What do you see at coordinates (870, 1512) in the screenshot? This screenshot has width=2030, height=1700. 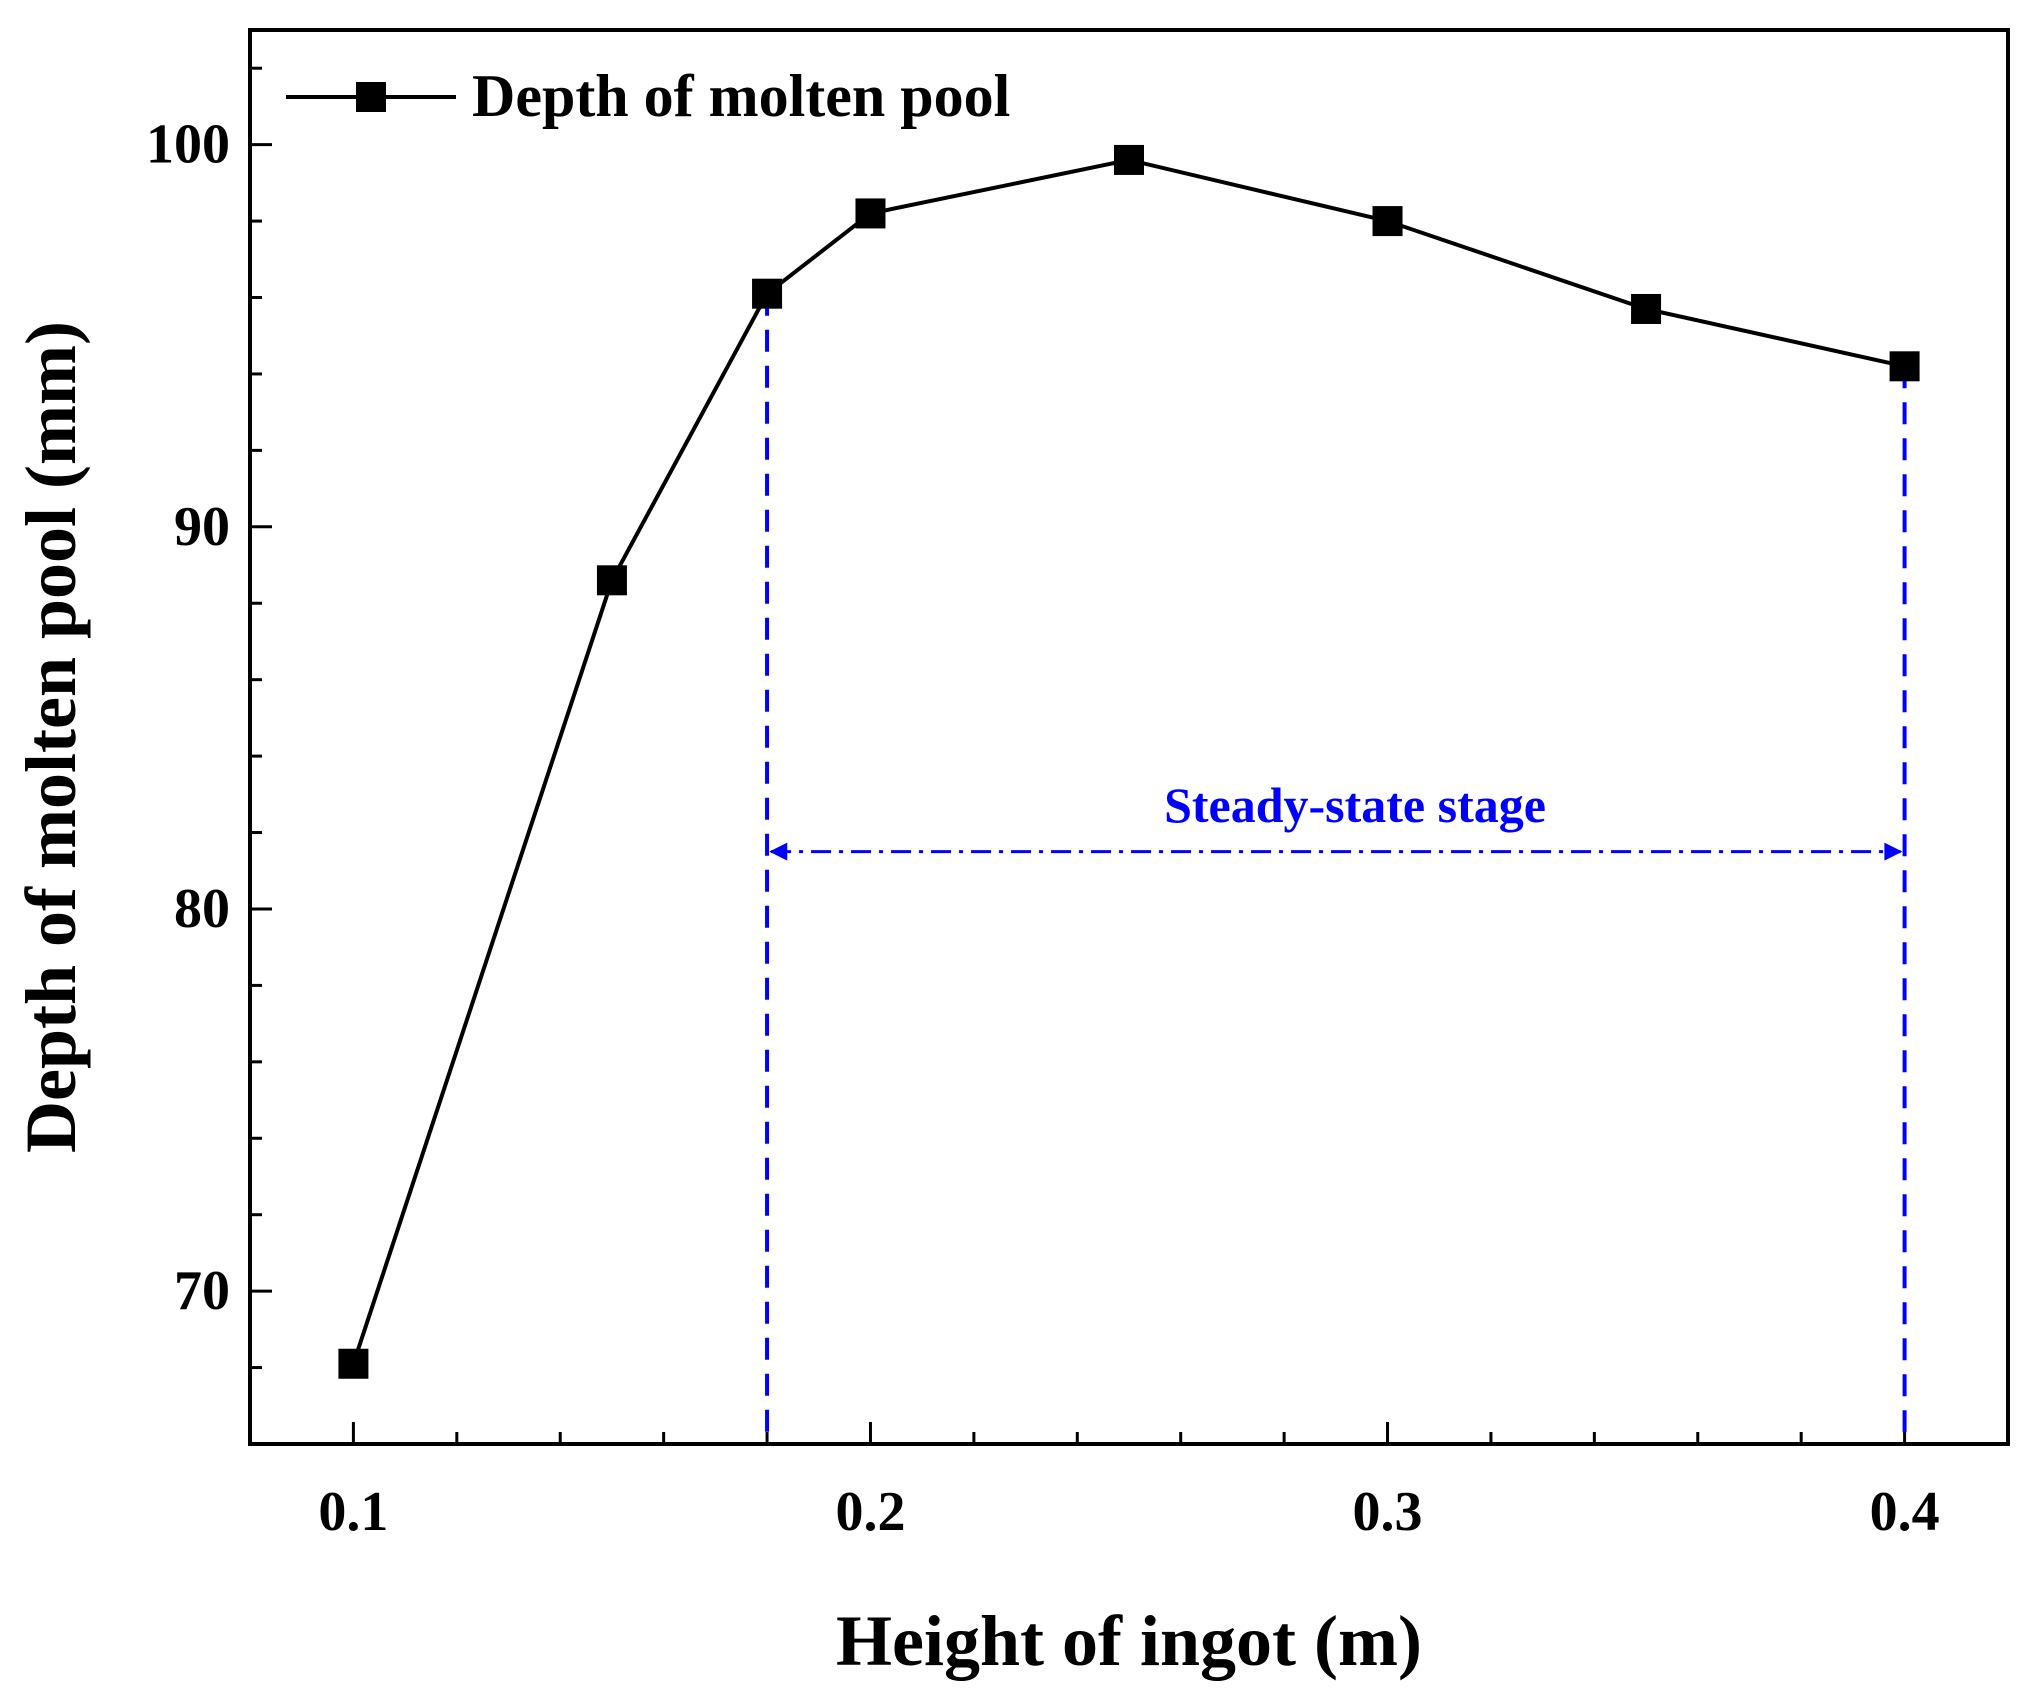 I see `x-tick-label: 0.2` at bounding box center [870, 1512].